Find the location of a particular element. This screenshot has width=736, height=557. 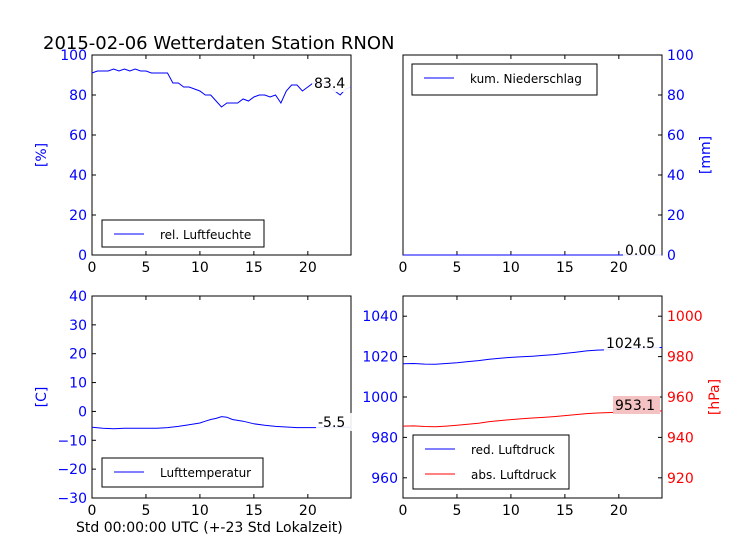

y-tick-label-right: 940 is located at coordinates (680, 438).